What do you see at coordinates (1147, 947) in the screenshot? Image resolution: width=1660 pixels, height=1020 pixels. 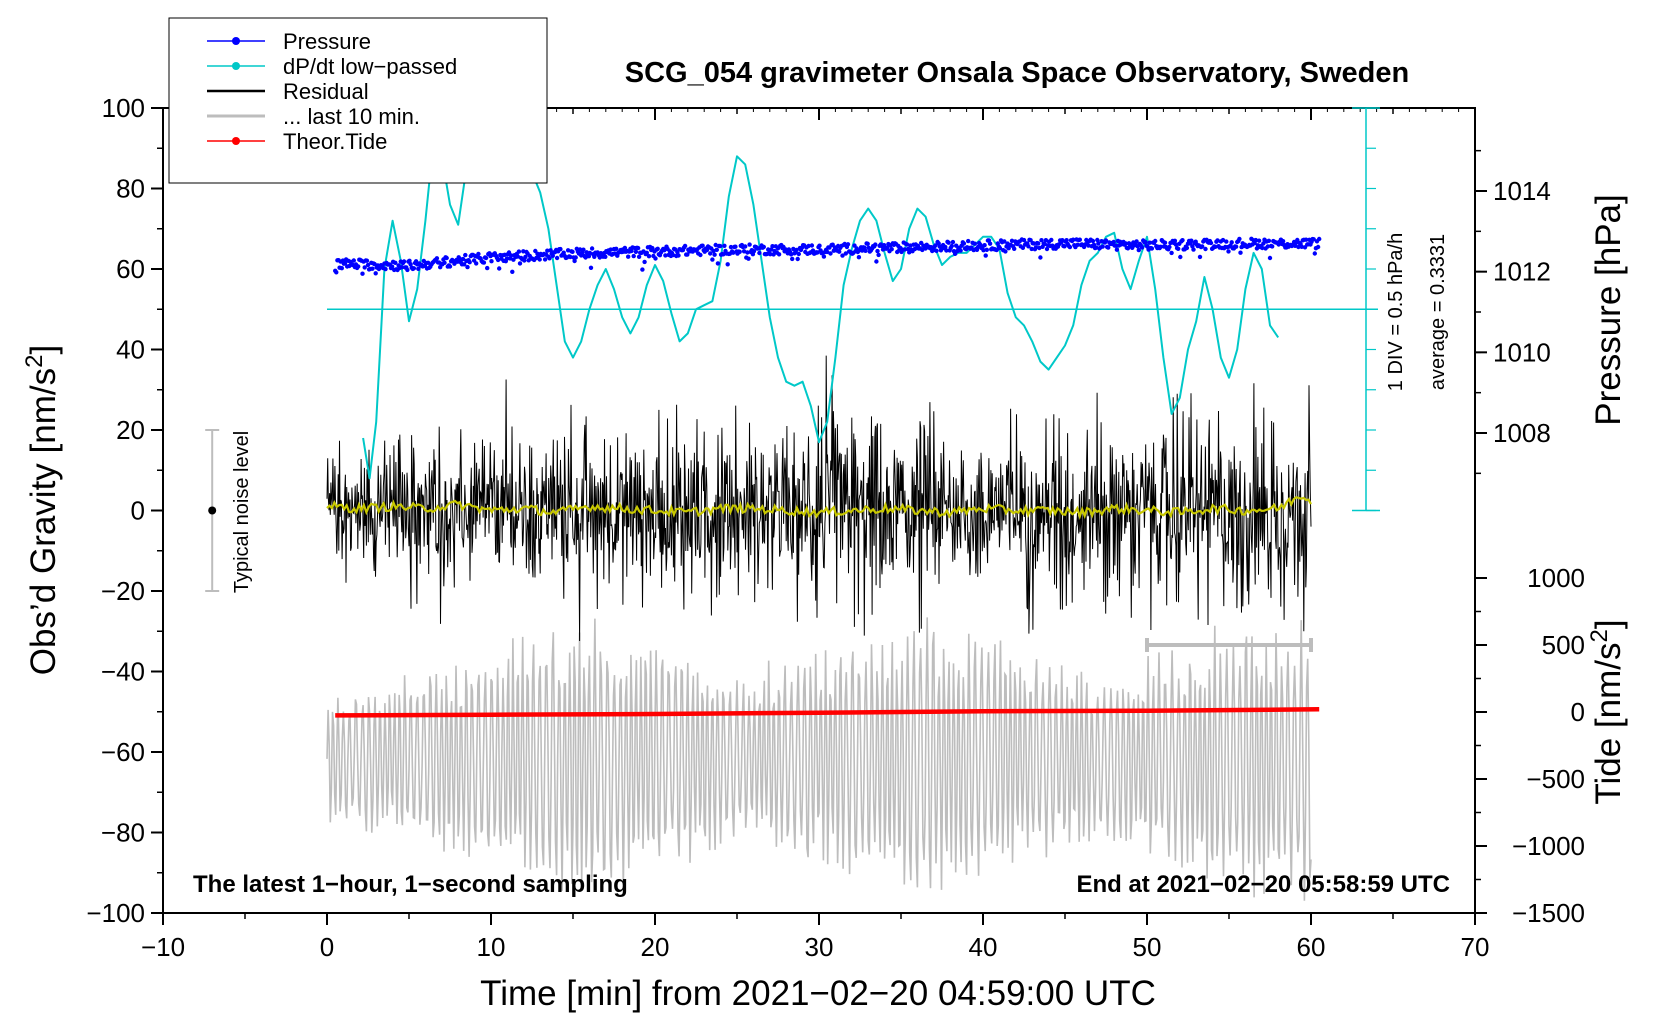 I see `x-tick-label: 50` at bounding box center [1147, 947].